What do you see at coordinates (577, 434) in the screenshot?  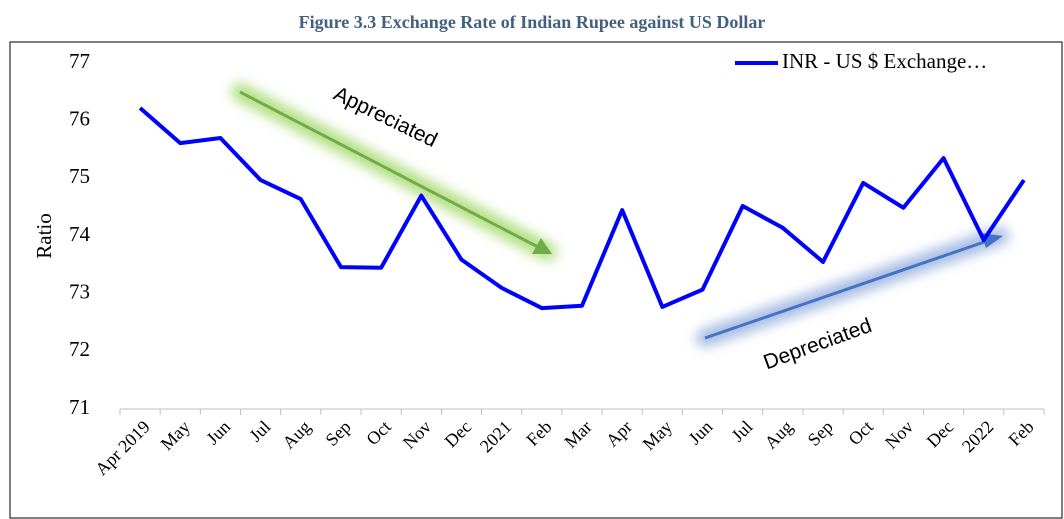 I see `x-tick-label: Mar` at bounding box center [577, 434].